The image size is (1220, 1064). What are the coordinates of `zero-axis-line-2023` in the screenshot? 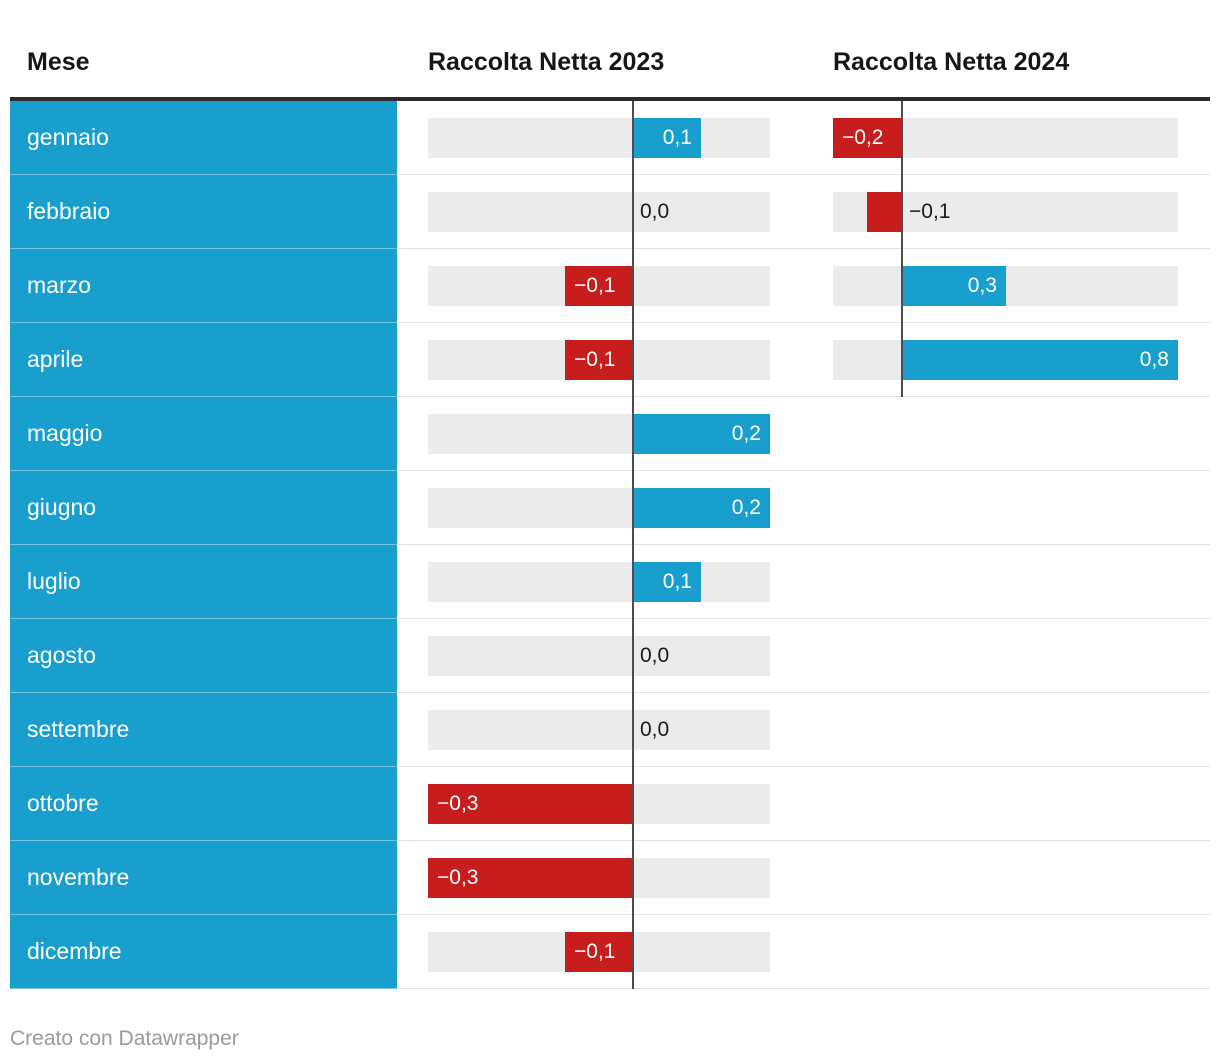 It's located at (633, 545).